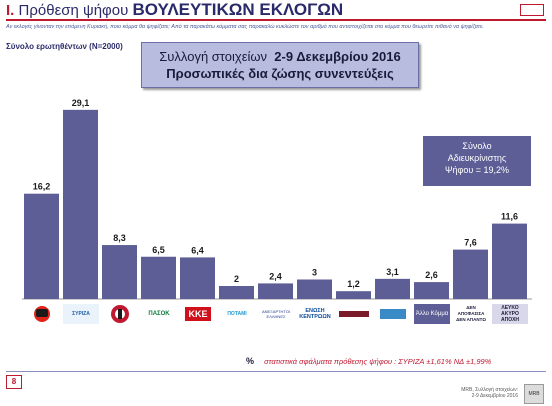 The width and height of the screenshot is (552, 406). What do you see at coordinates (471, 313) in the screenshot?
I see `undecided-label: ΔΕΝ ΑΠΟΦΑΣΙΣΑ ΔΕΝ ΑΠΑΝΤΩ` at bounding box center [471, 313].